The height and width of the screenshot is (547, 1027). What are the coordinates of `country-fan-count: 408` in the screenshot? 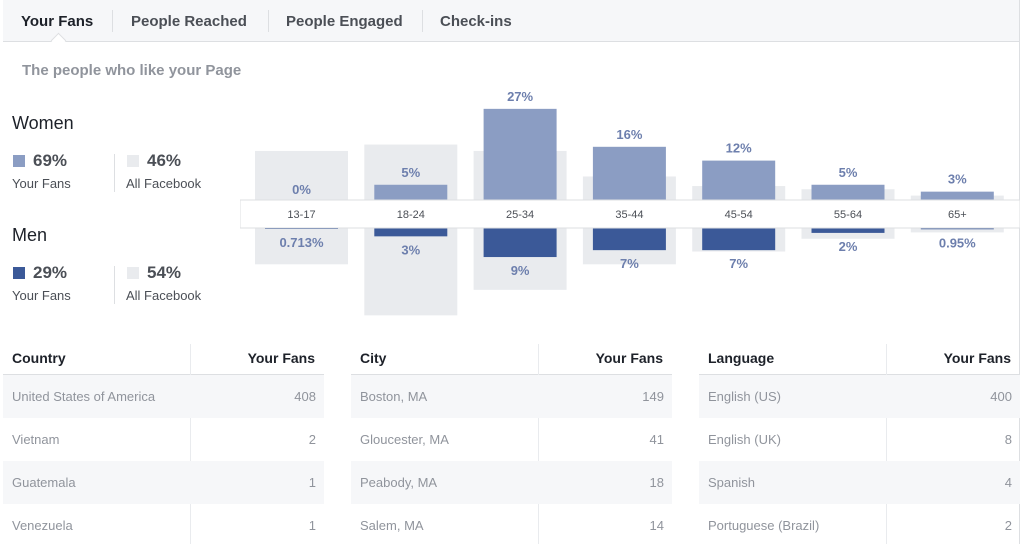 It's located at (305, 396).